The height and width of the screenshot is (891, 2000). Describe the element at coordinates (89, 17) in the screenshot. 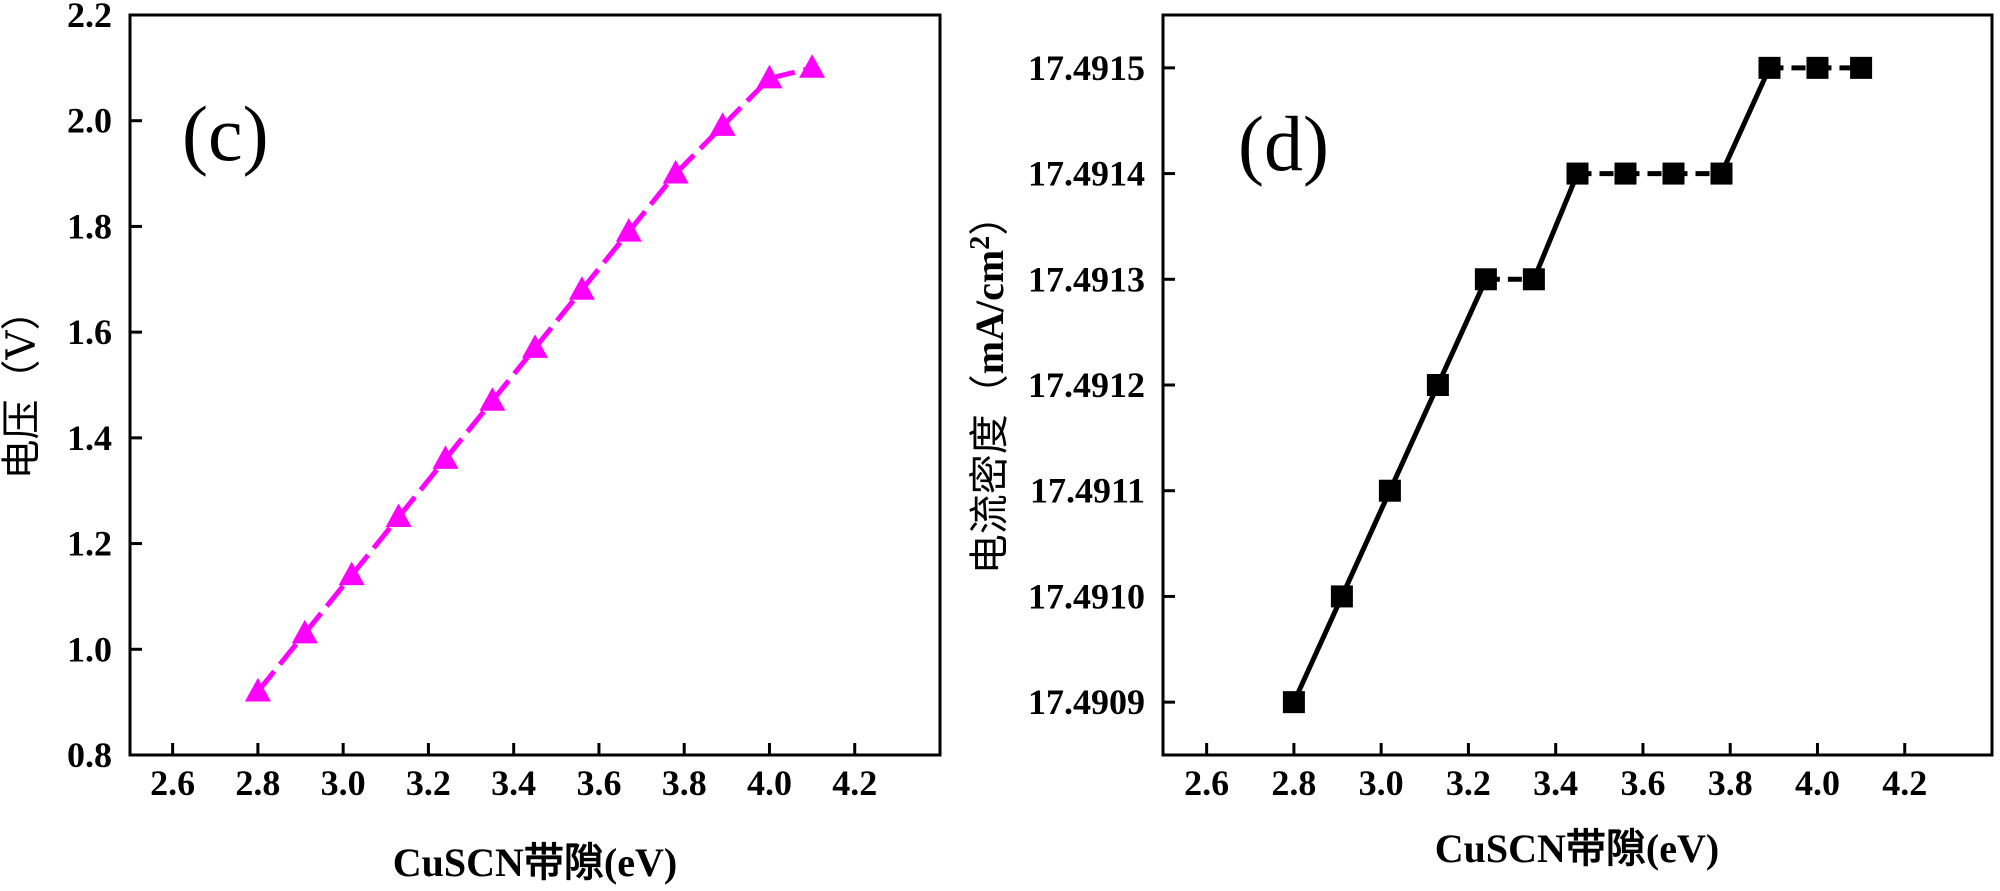

I see `y-tick-label: 2.2` at that location.